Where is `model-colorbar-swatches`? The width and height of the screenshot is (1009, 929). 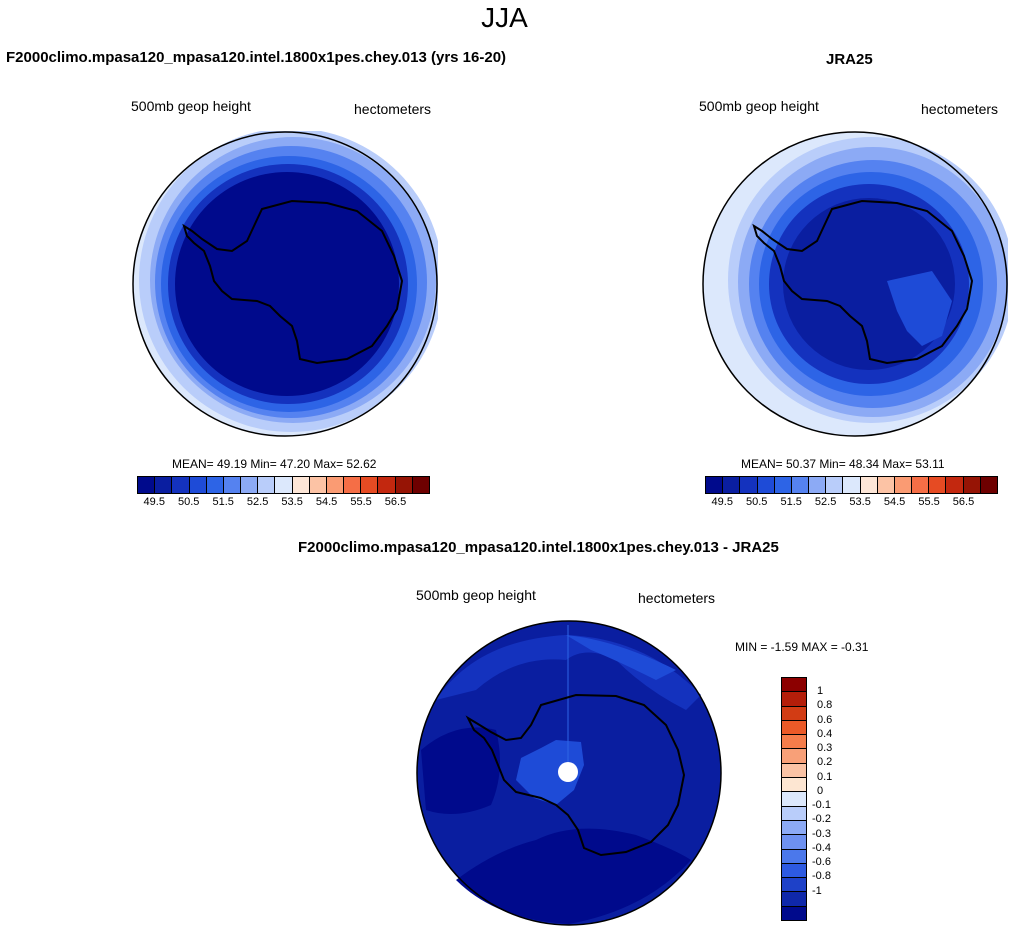
model-colorbar-swatches is located at coordinates (283, 485).